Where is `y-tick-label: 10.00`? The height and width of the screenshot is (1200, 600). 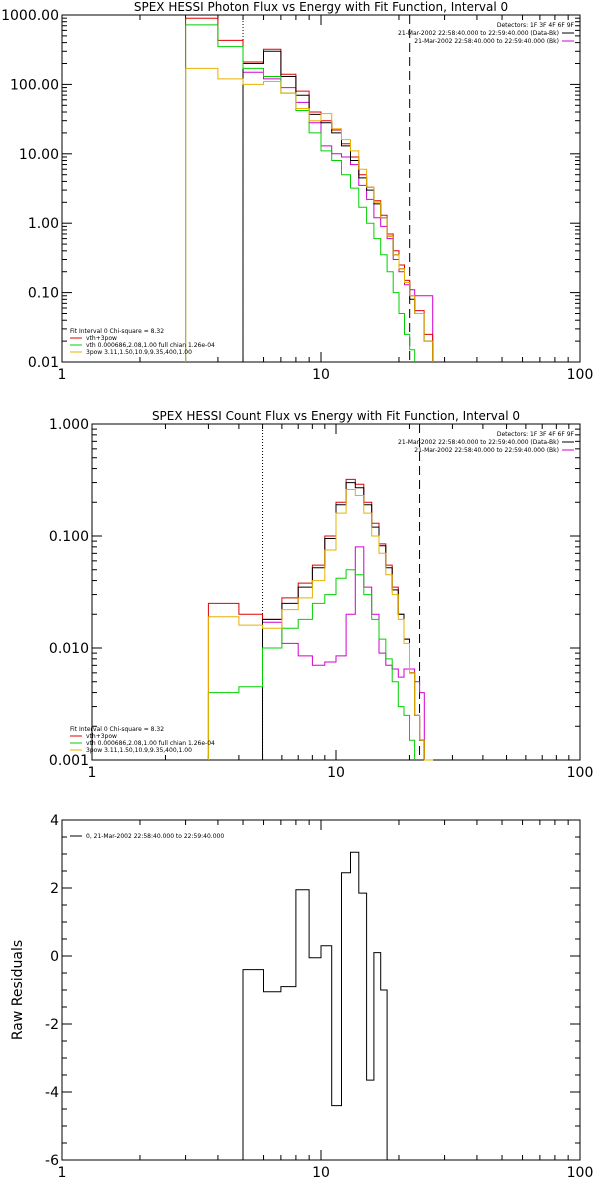
y-tick-label: 10.00 is located at coordinates (39, 155).